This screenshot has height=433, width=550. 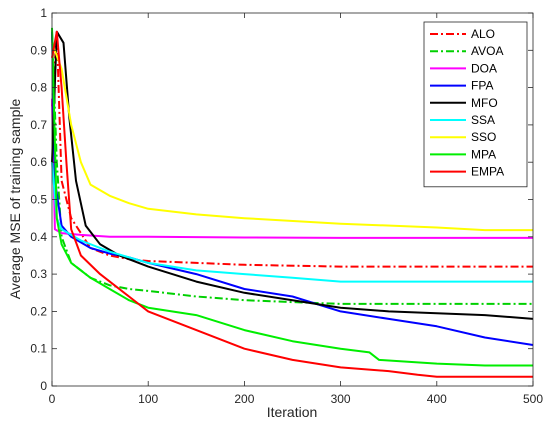 I want to click on y-axis-title: Average MSE of training sample, so click(x=15, y=199).